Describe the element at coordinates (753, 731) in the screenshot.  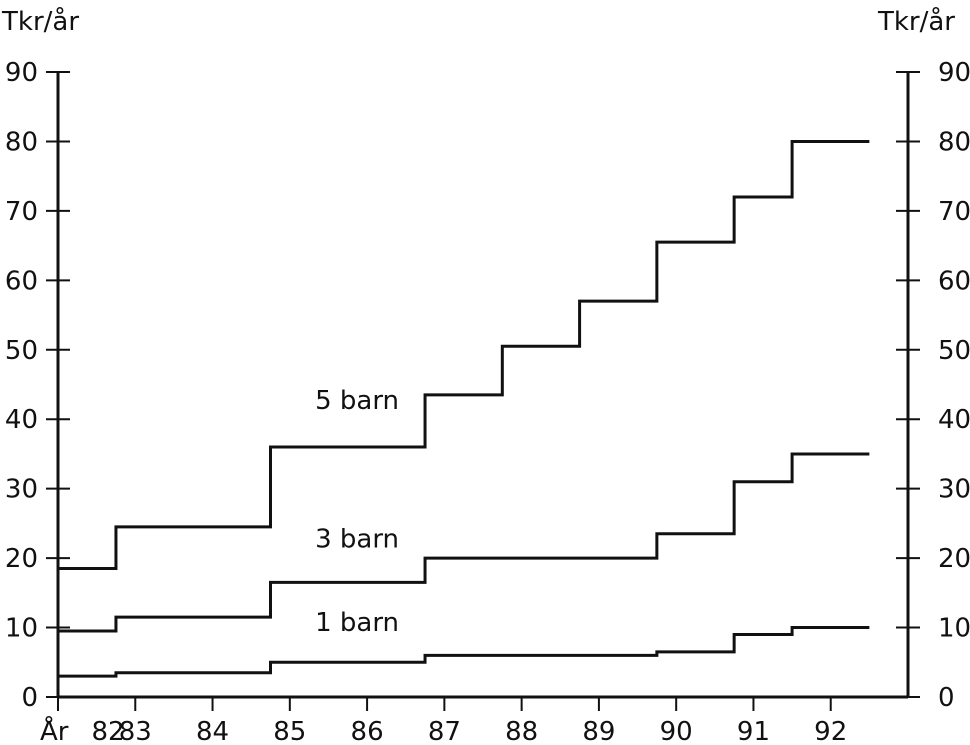
I see `x-tick-label: 91` at that location.